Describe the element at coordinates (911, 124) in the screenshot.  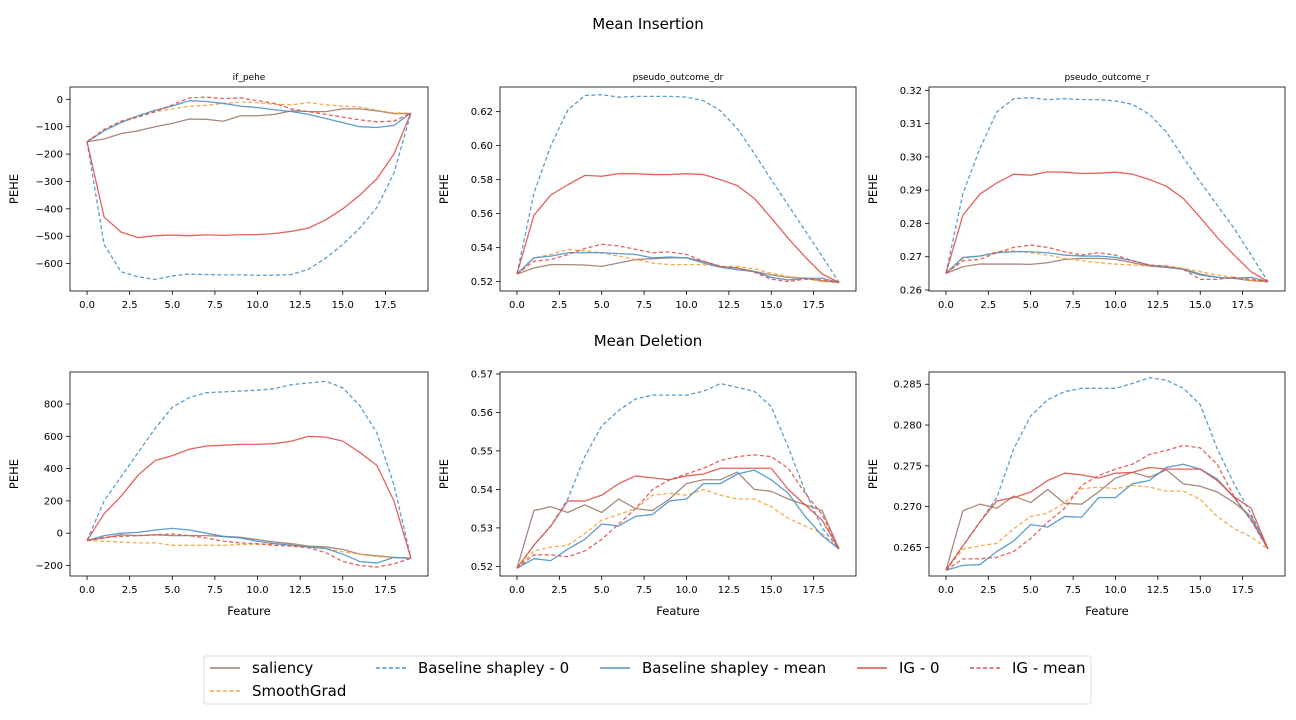
I see `y-tick-label: 0.31` at that location.